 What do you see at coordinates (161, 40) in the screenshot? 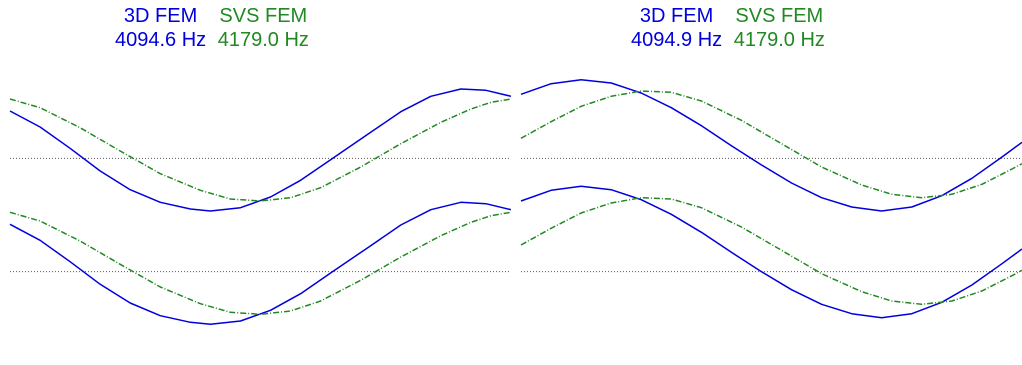
I see `legend-frequency-3d-fem: 4094.6 Hz` at bounding box center [161, 40].